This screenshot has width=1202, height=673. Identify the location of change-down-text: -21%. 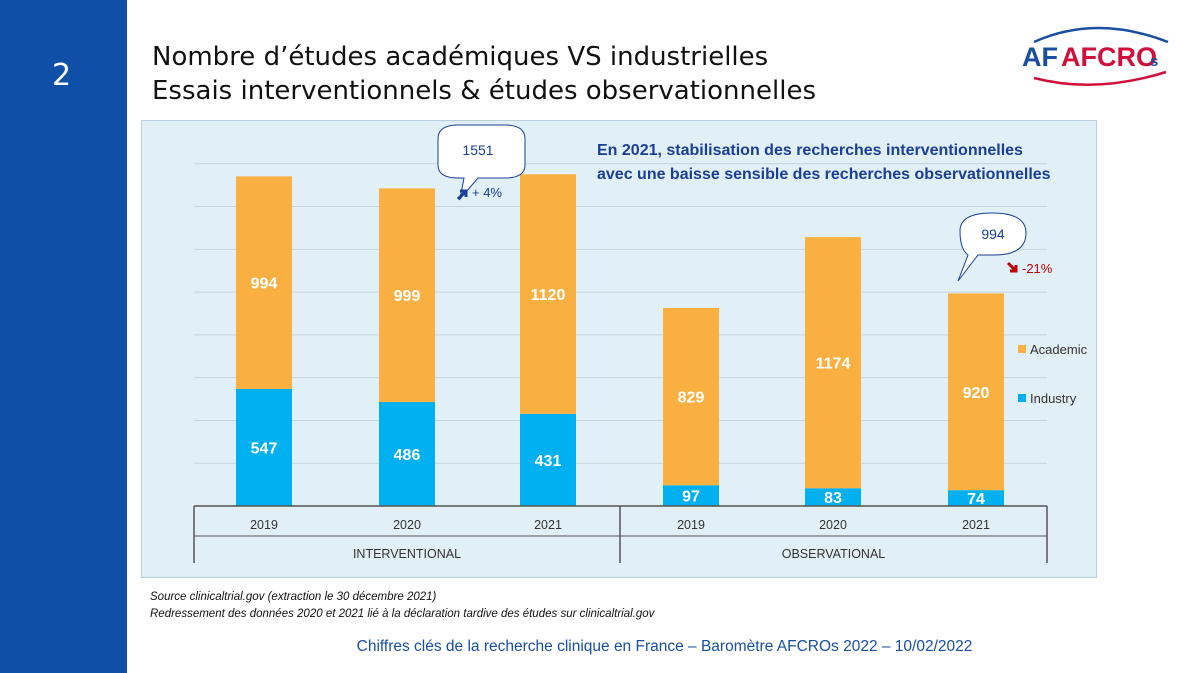
(1037, 268).